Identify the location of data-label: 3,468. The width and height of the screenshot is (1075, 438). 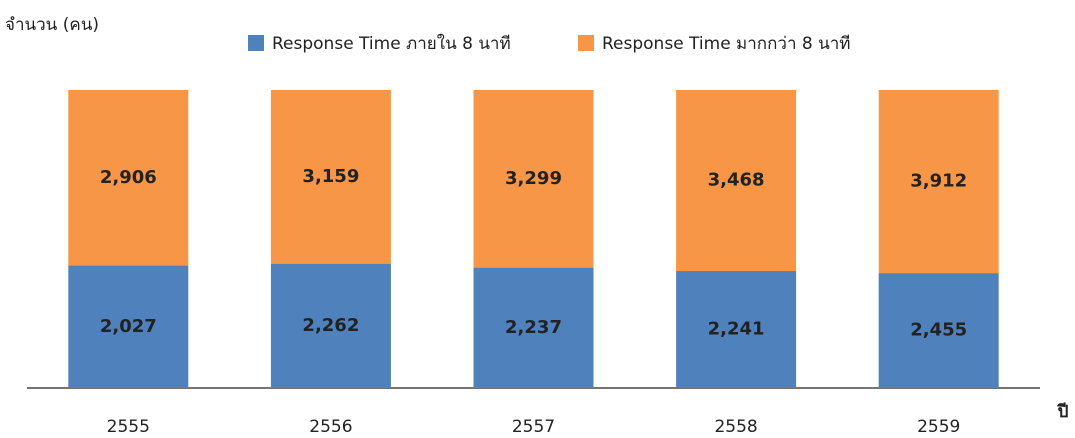
(736, 180).